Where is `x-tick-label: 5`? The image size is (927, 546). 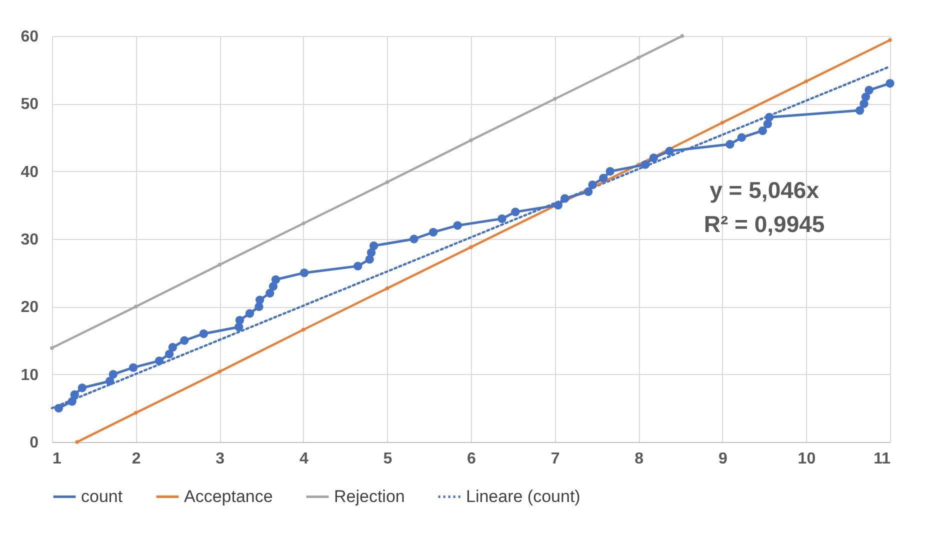 x-tick-label: 5 is located at coordinates (387, 459).